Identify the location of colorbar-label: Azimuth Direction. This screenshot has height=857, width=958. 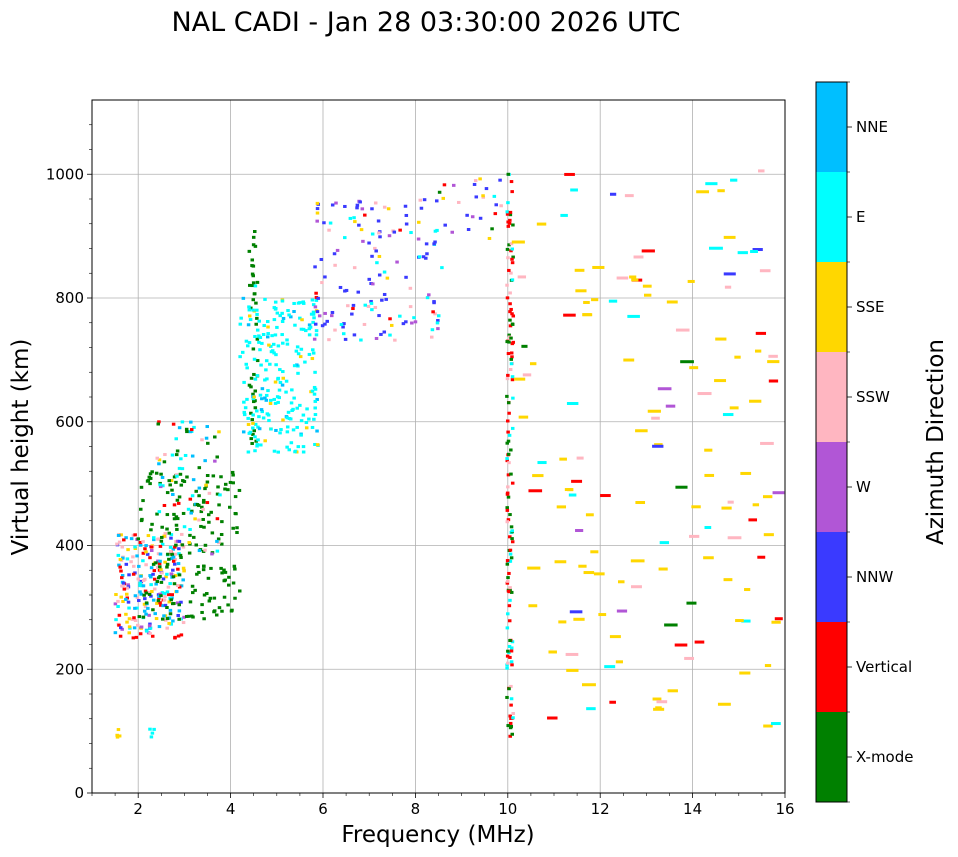
(936, 442).